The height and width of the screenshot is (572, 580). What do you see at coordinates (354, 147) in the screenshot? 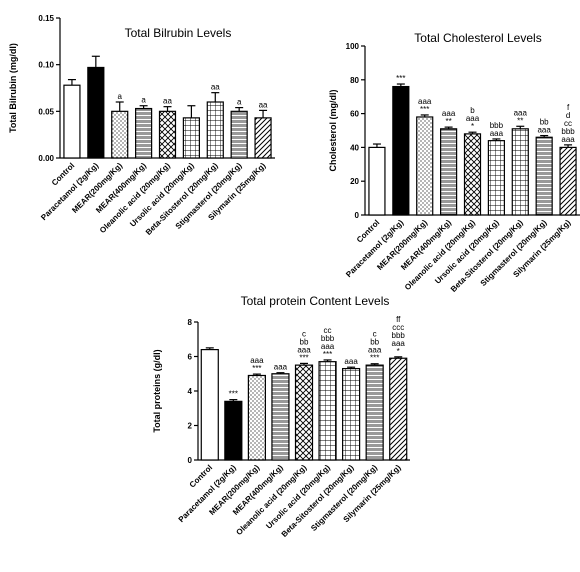
I see `y-tick-label: 40` at bounding box center [354, 147].